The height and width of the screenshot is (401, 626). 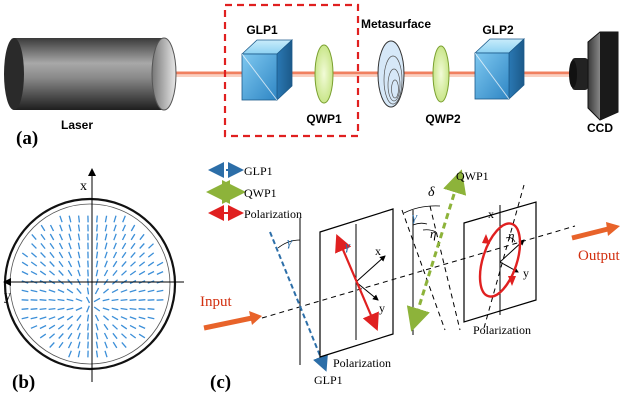 I want to click on output-label: Output, so click(x=599, y=256).